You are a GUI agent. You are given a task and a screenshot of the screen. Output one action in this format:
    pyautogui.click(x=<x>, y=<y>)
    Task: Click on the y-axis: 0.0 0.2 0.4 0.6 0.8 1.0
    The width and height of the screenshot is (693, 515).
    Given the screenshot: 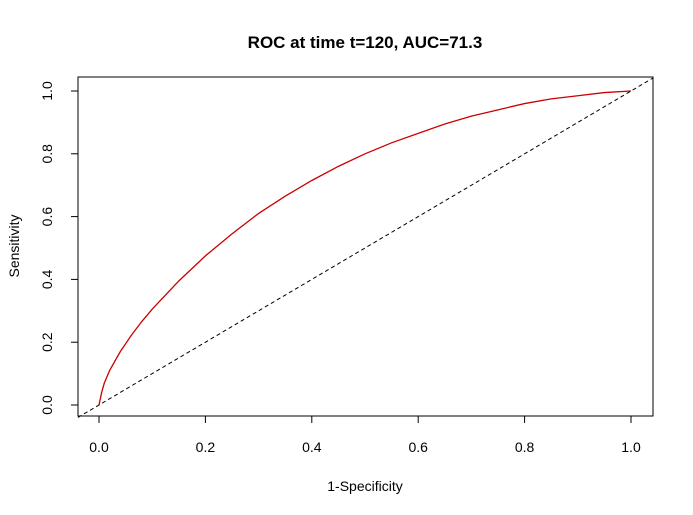 What is the action you would take?
    pyautogui.click(x=59, y=248)
    